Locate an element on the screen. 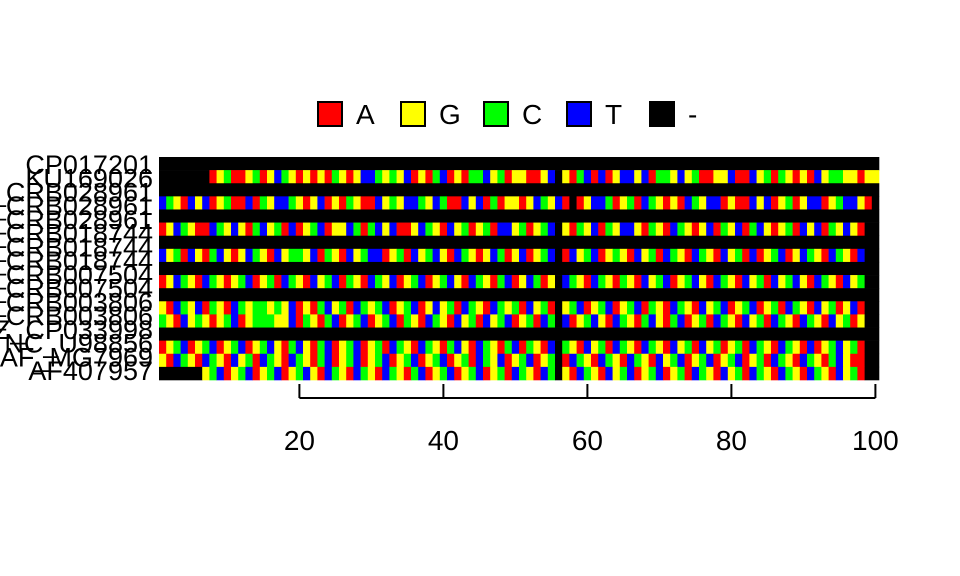  legend-swatch-G is located at coordinates (413, 114).